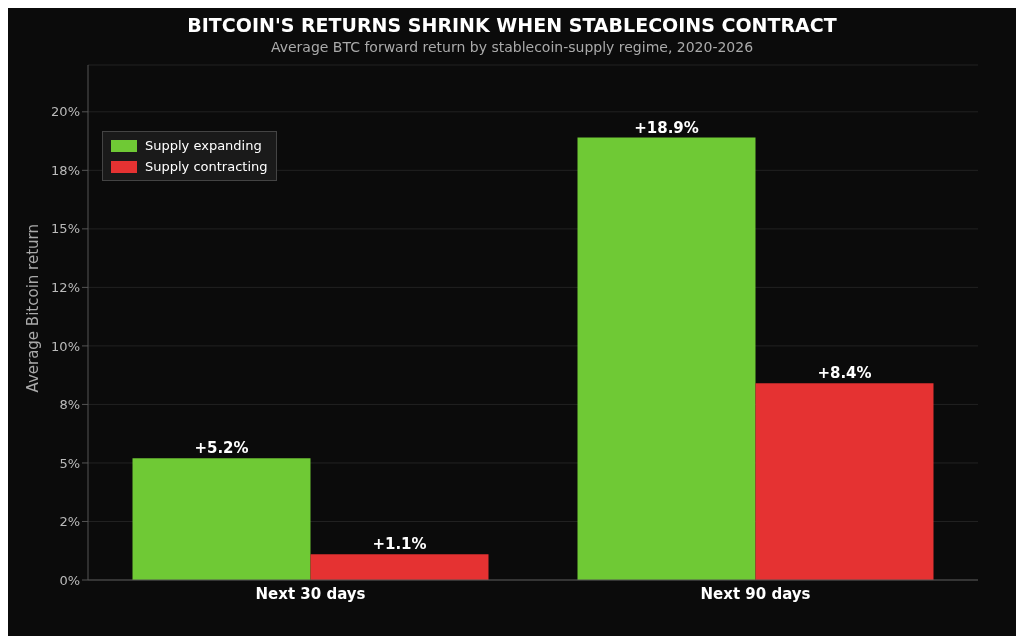  What do you see at coordinates (69, 463) in the screenshot?
I see `y-tick-label: 5%` at bounding box center [69, 463].